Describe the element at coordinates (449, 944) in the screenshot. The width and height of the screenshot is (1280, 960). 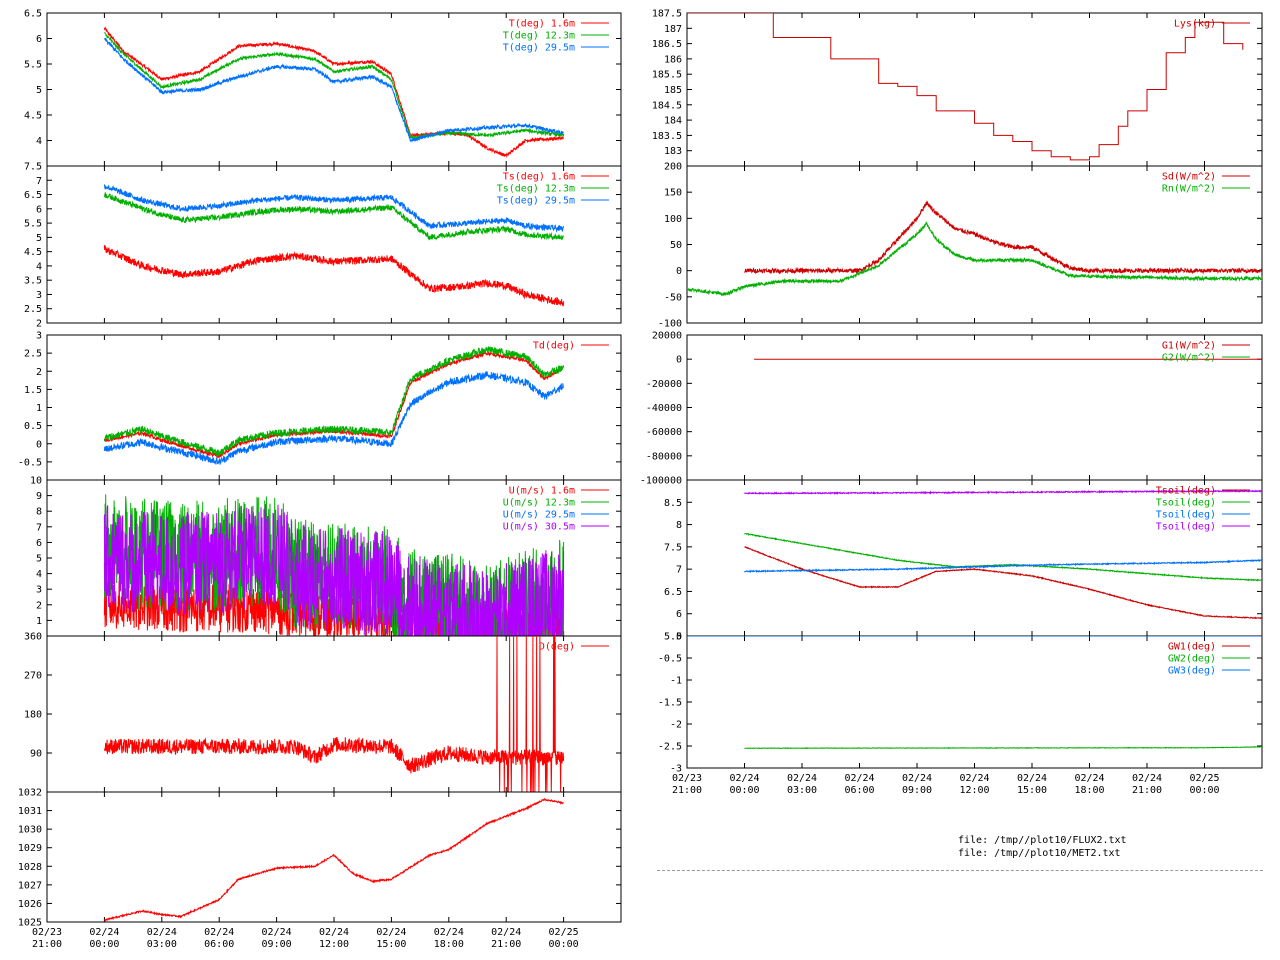
I see `x-tick-label: 18:00` at that location.